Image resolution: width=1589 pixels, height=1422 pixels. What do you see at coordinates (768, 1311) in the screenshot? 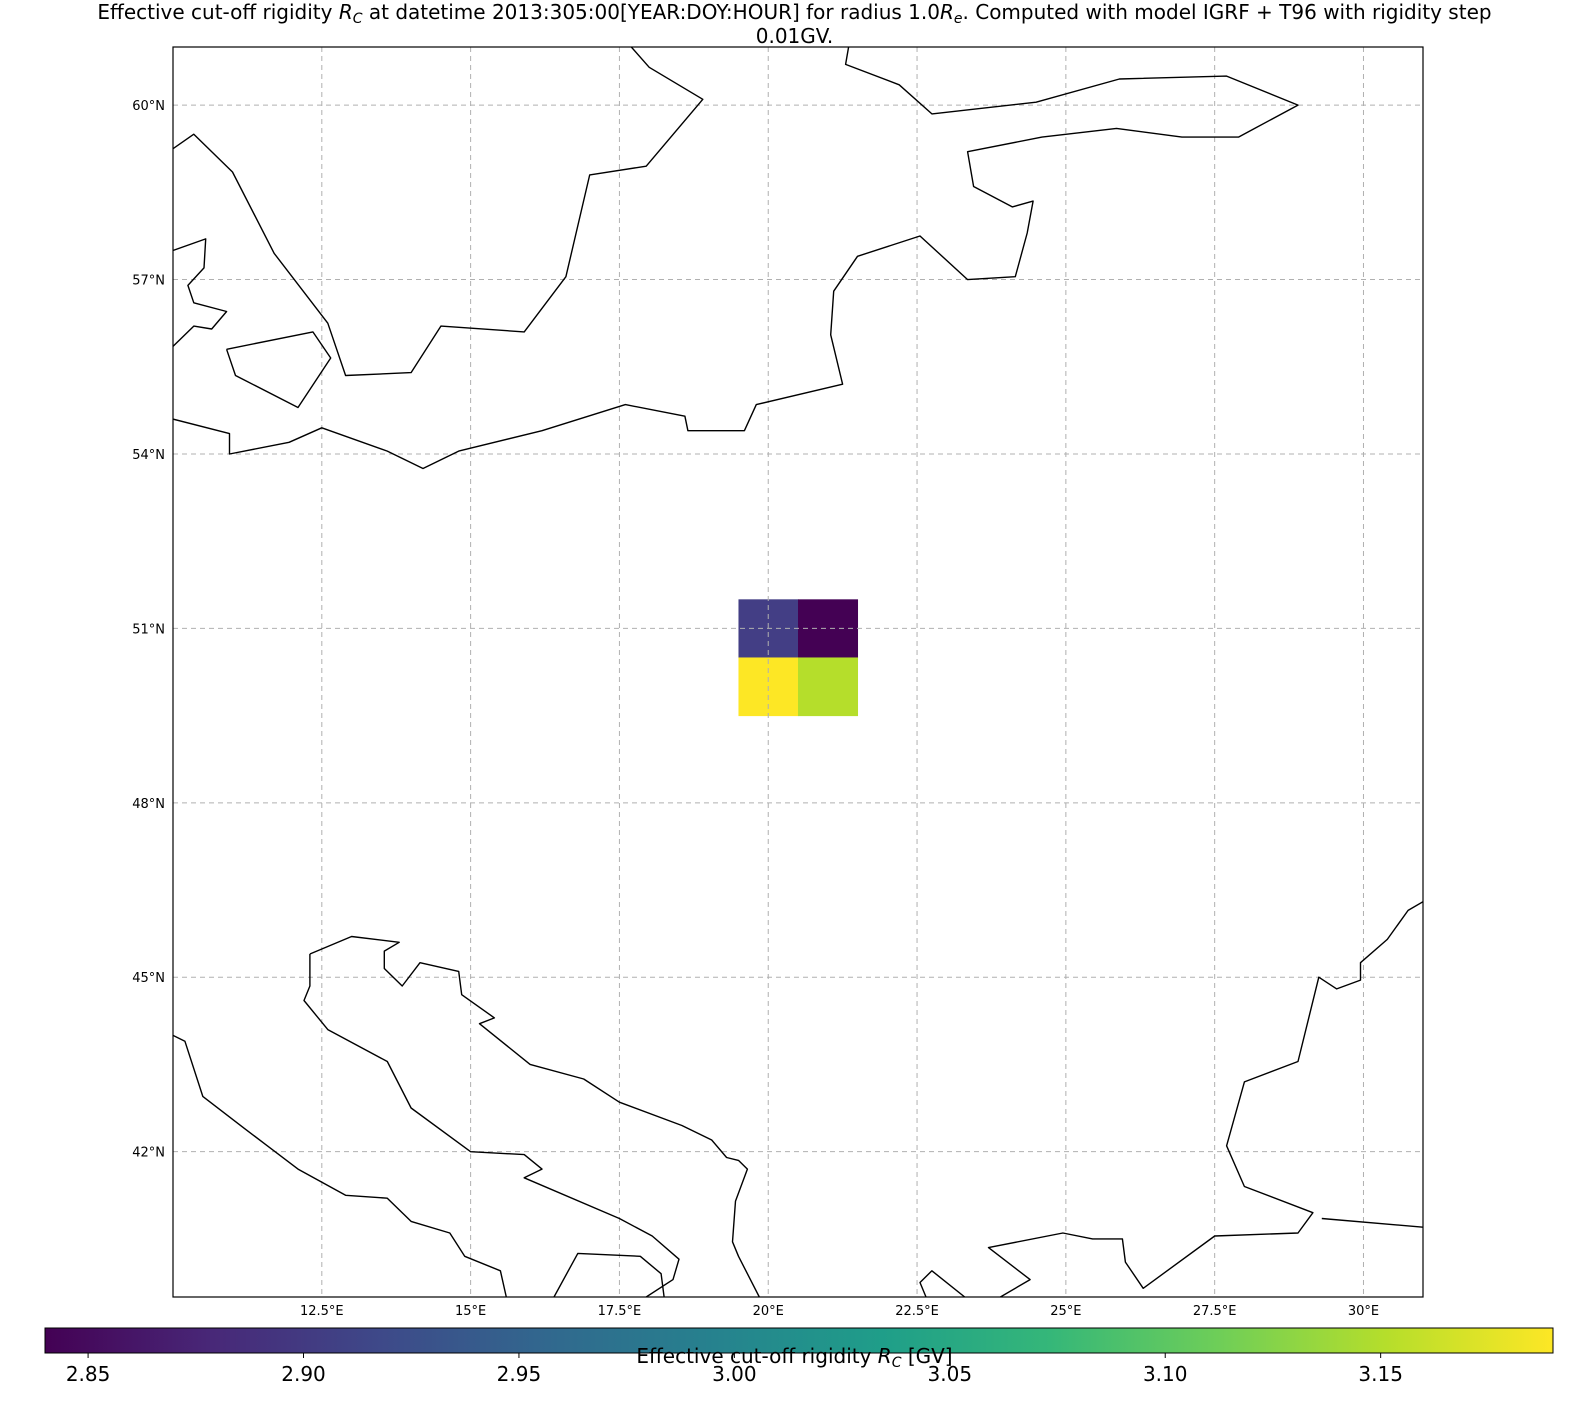
I see `lon-tick-label: 20°E` at bounding box center [768, 1311].